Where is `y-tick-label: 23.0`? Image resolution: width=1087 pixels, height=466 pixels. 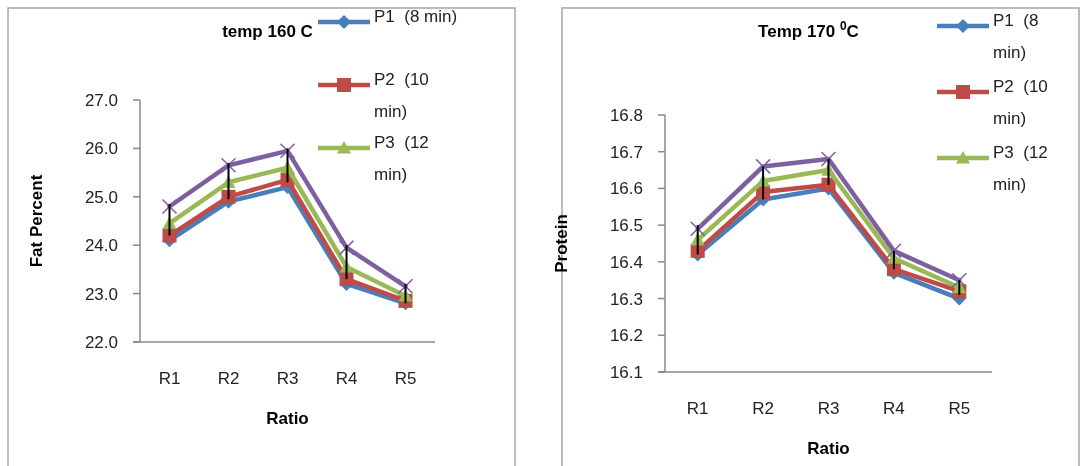
y-tick-label: 23.0 is located at coordinates (101, 294).